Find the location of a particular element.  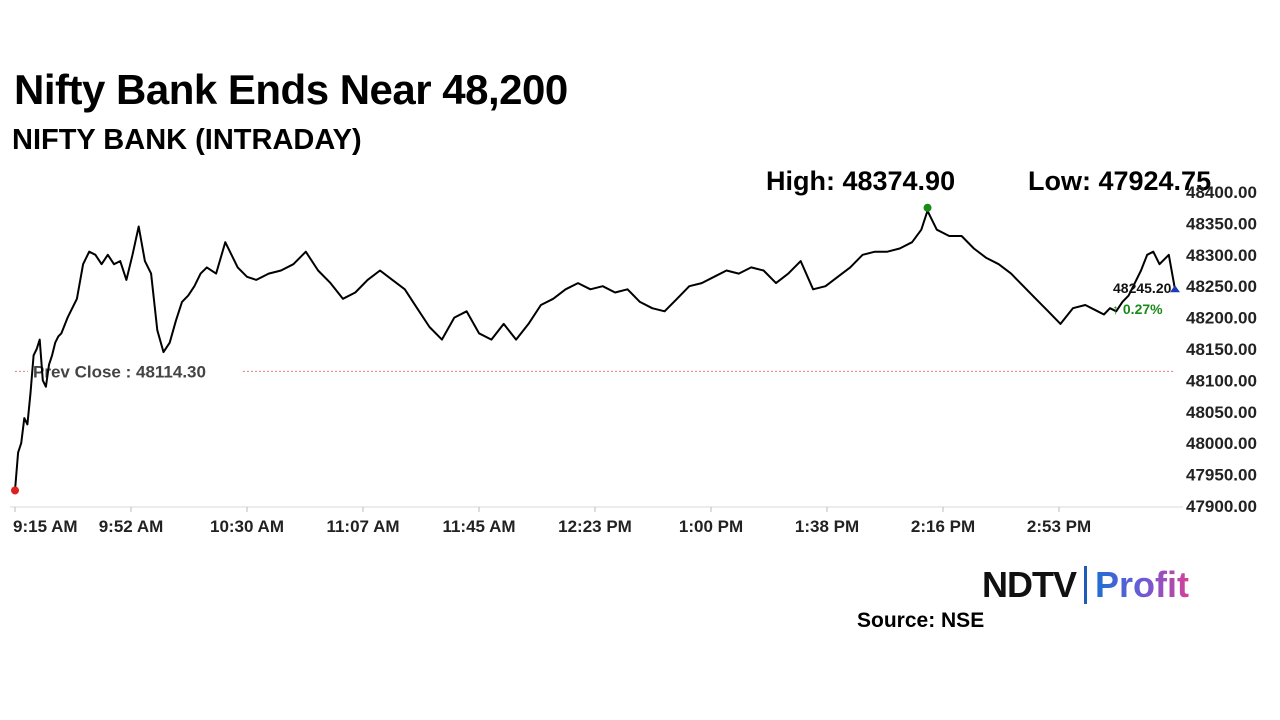

y-tick-label: 48300.00 is located at coordinates (1221, 255).